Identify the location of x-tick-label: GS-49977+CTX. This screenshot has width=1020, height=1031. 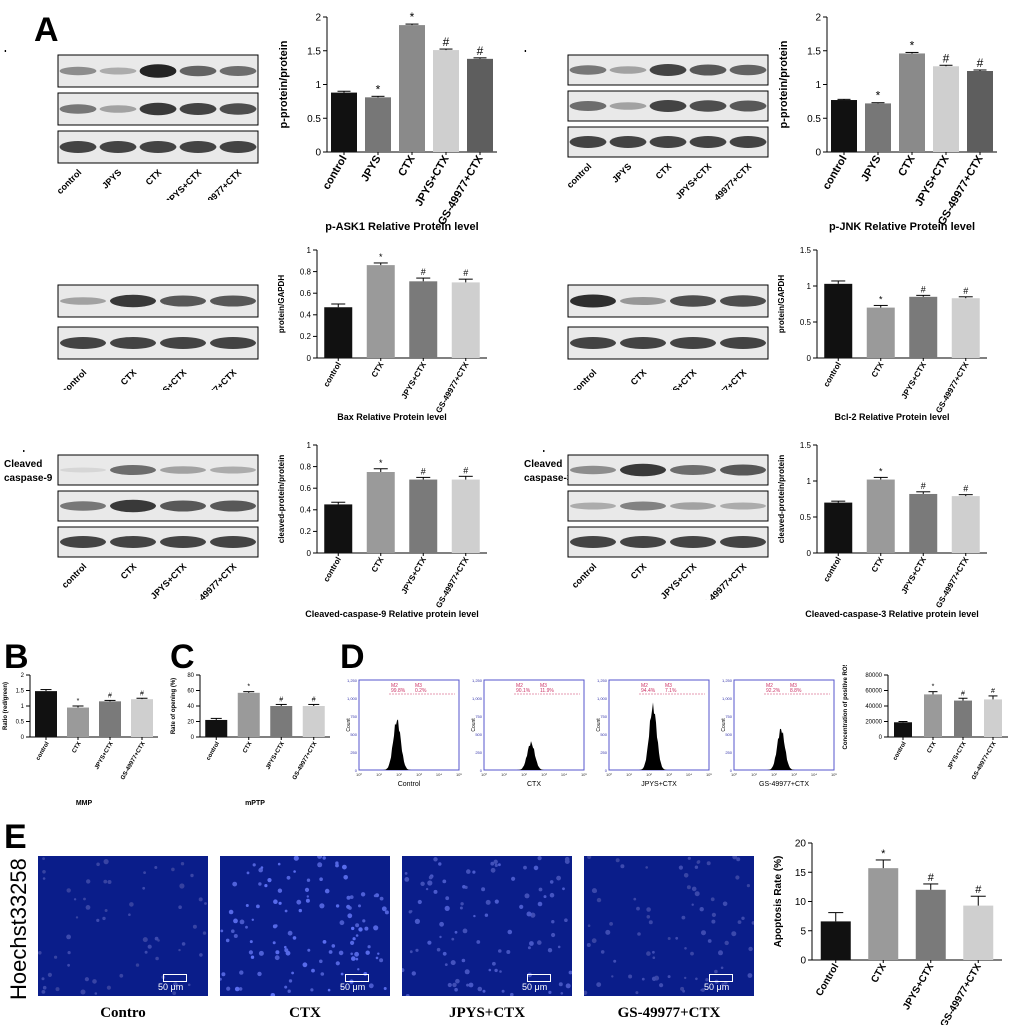
(452, 387).